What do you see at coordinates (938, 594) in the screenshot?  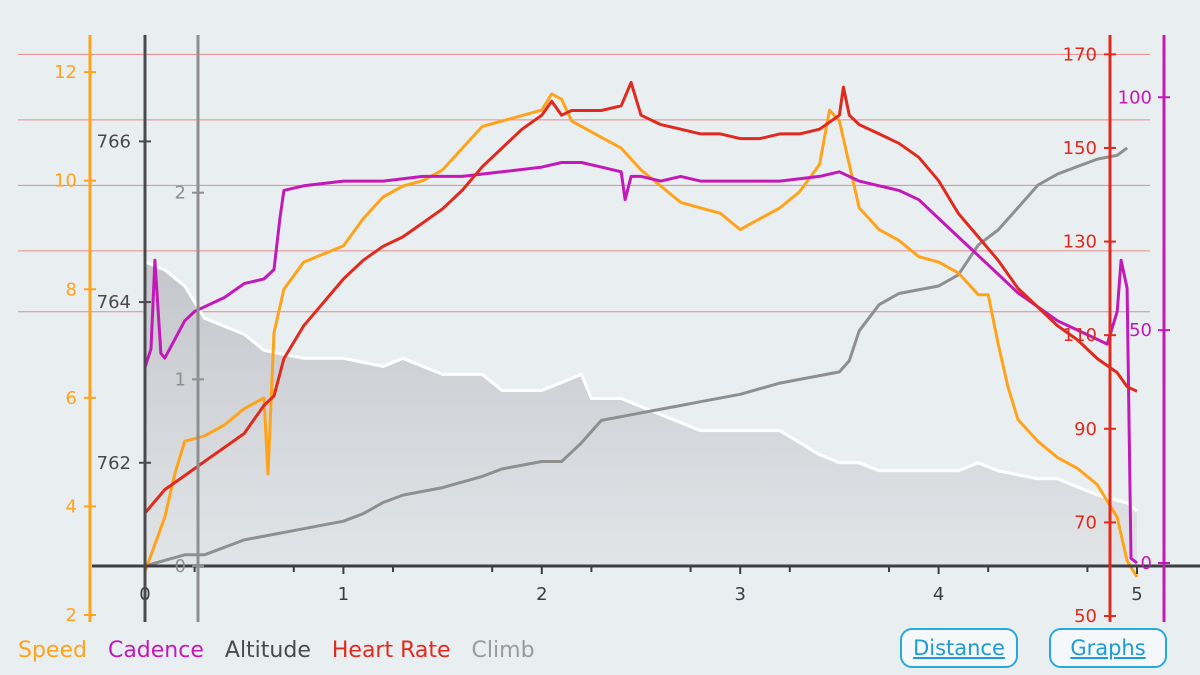 I see `x-tick-label-4: 4` at bounding box center [938, 594].